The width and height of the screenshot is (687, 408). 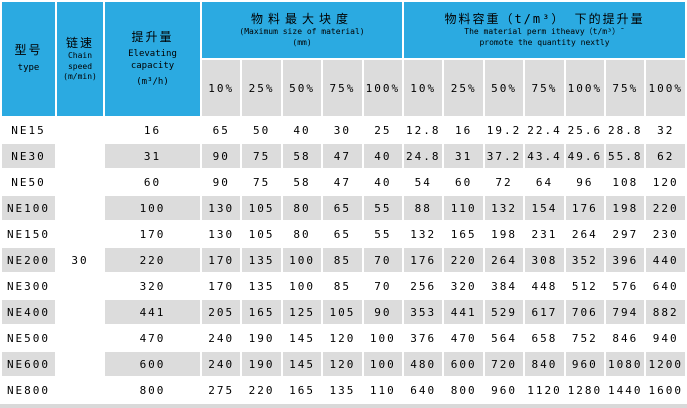 I want to click on chain-speed-label-zh: 链速, so click(x=79, y=42).